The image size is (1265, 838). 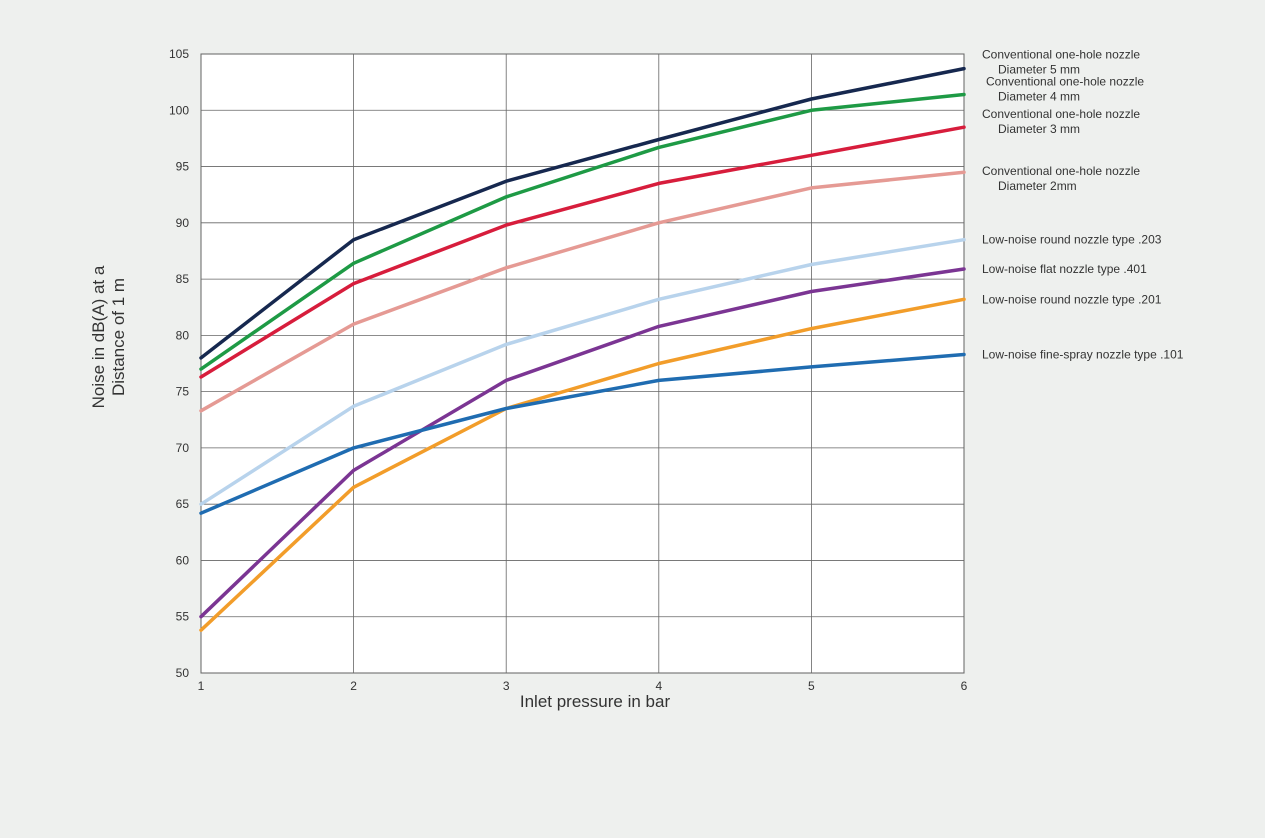 What do you see at coordinates (1039, 97) in the screenshot?
I see `legend-label: Diameter 4 mm` at bounding box center [1039, 97].